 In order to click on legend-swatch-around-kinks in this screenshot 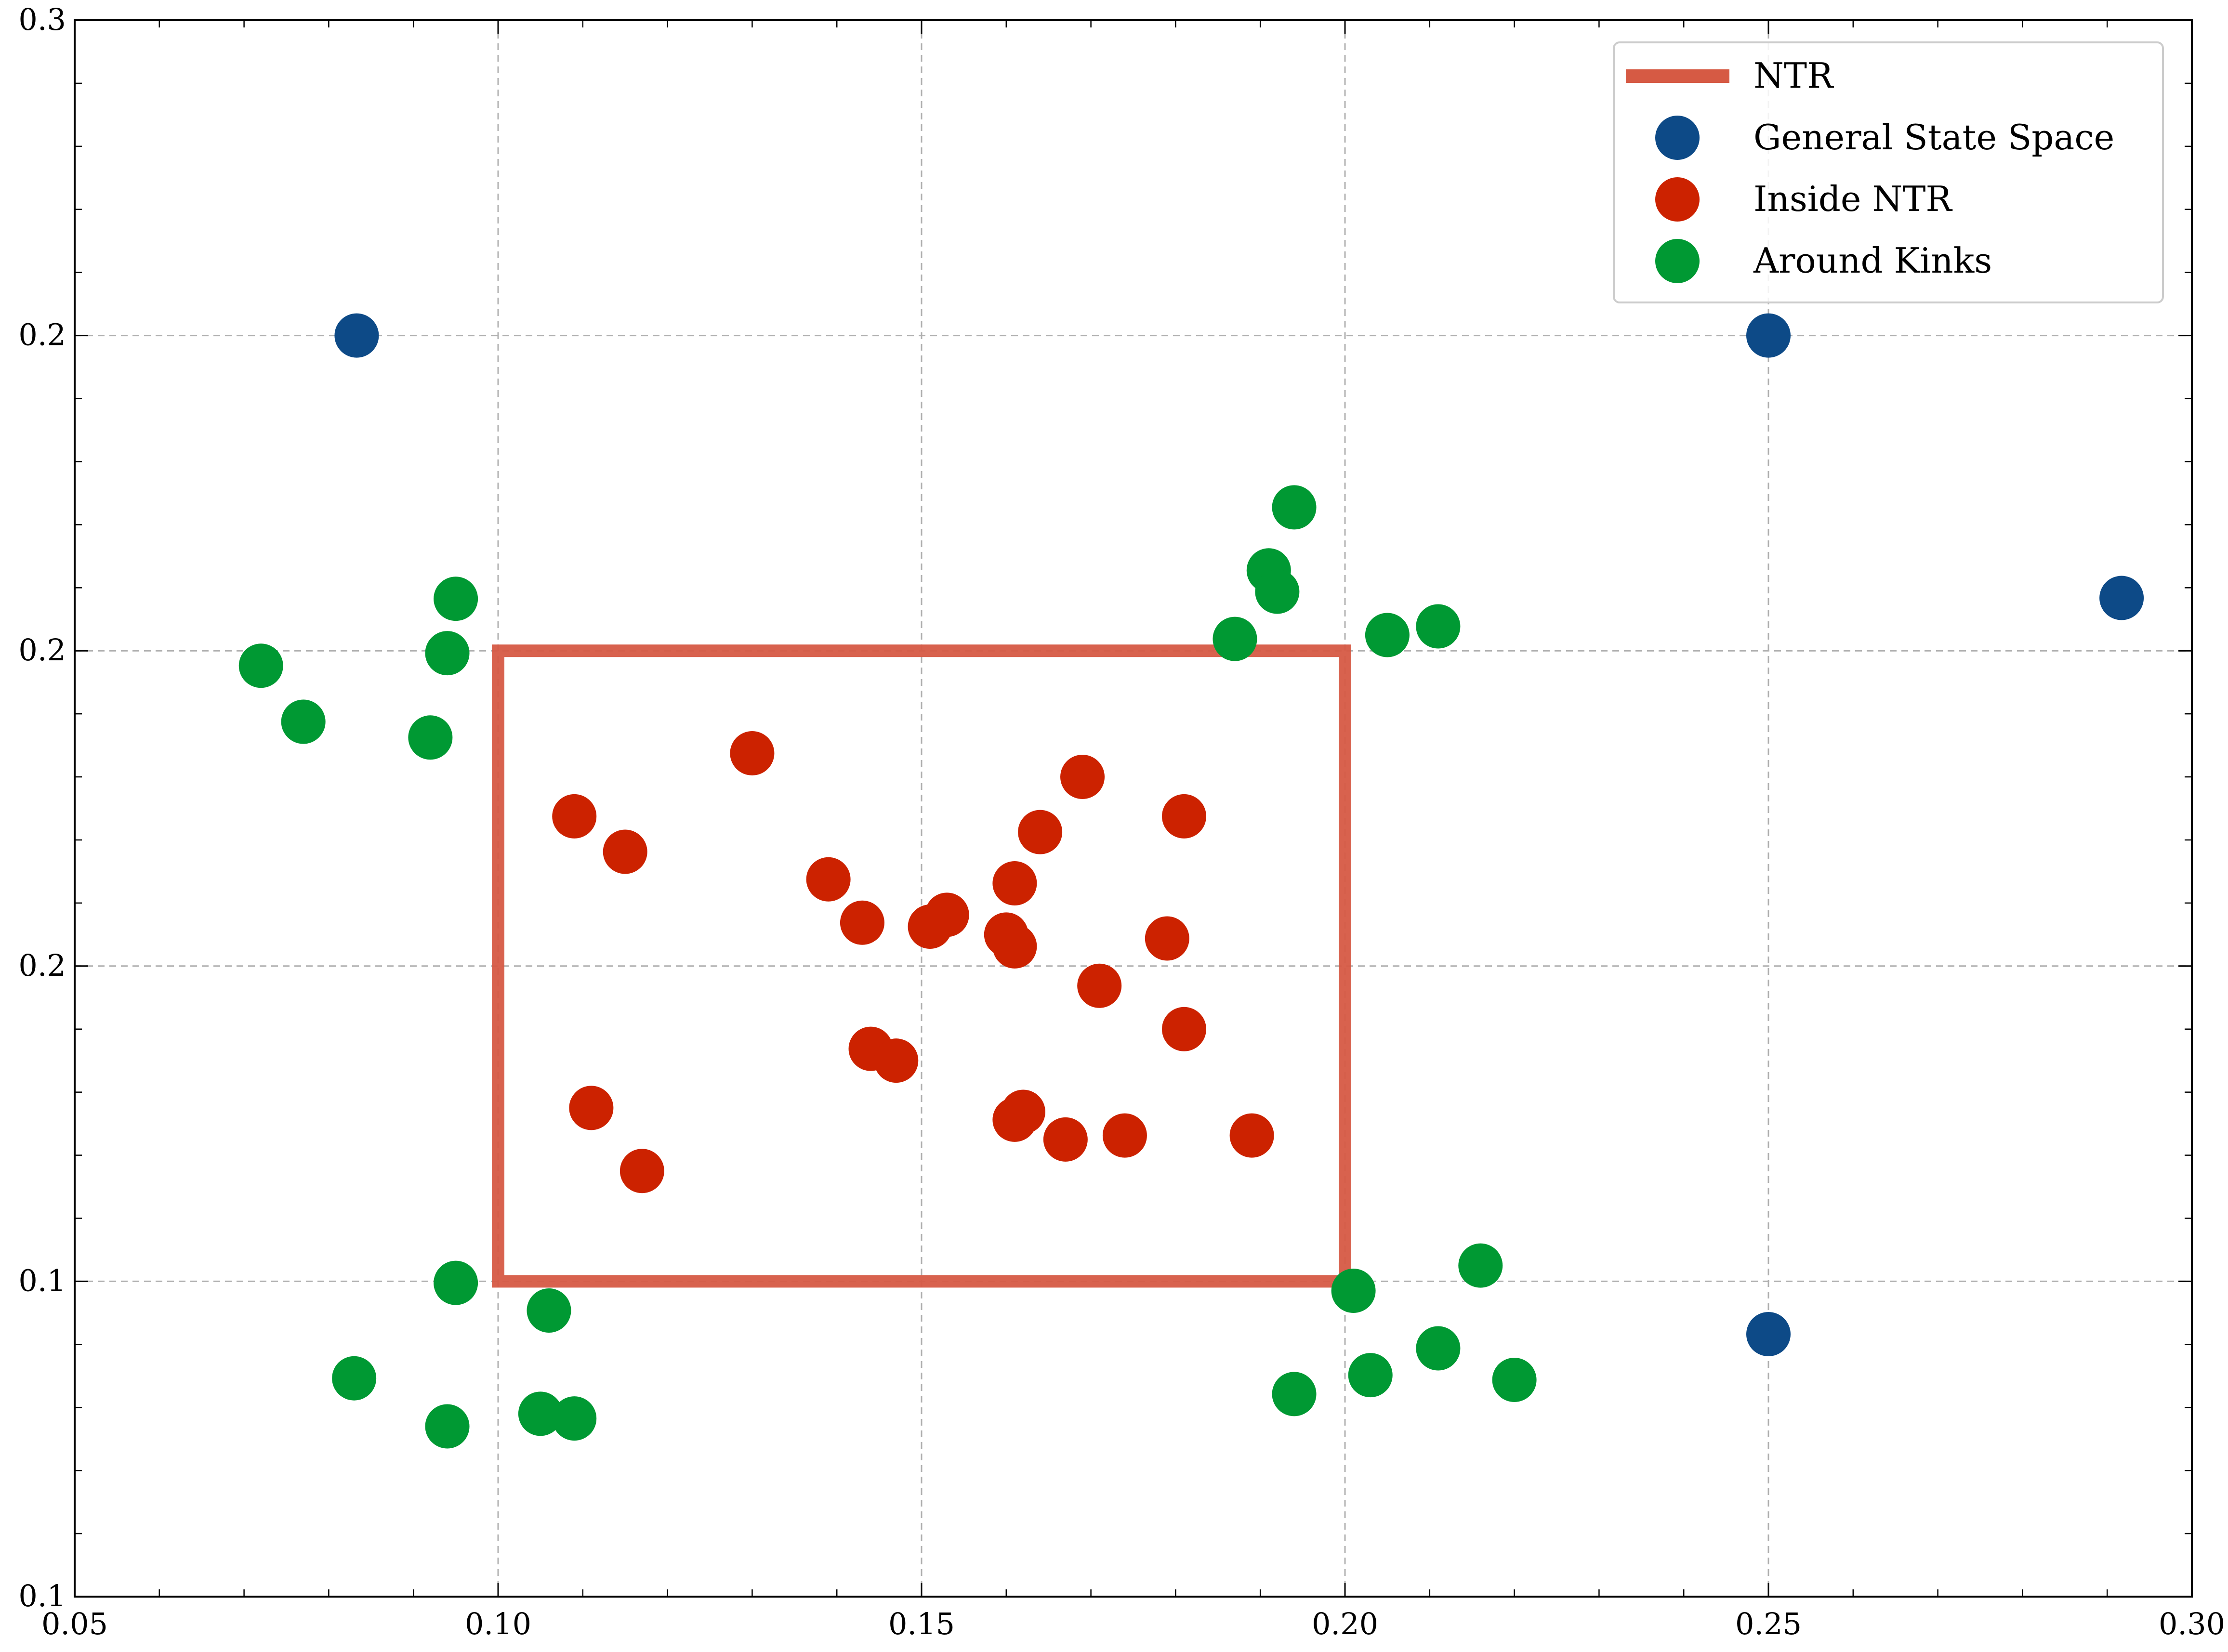, I will do `click(1677, 261)`.